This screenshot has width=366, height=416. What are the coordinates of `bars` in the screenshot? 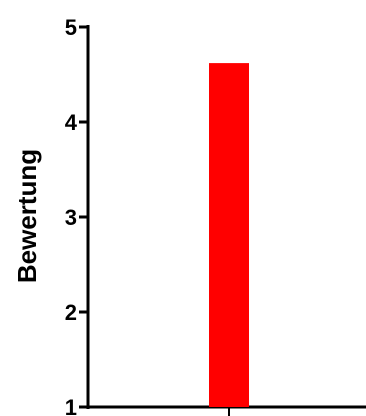 It's located at (229, 235).